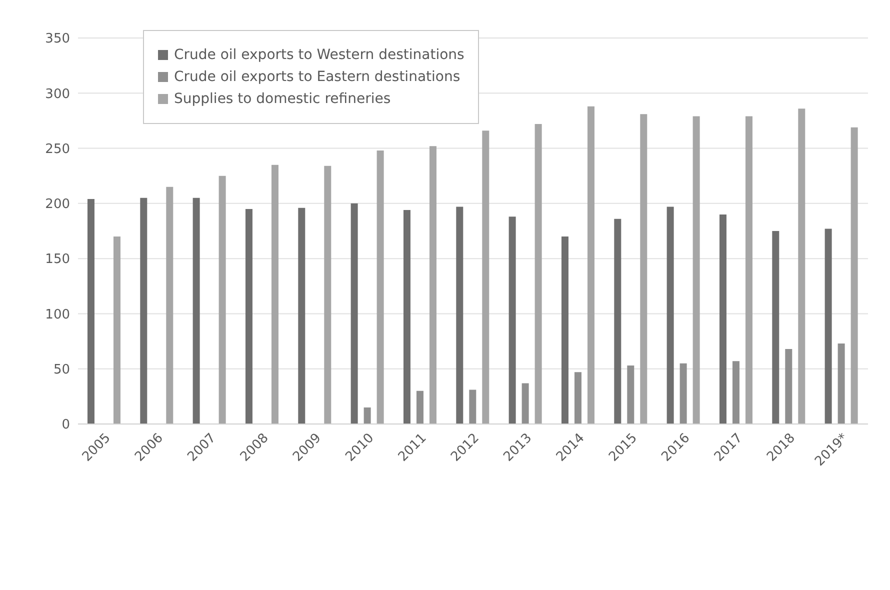  Describe the element at coordinates (282, 99) in the screenshot. I see `legend-label: Supplies to domestic refineries` at that location.